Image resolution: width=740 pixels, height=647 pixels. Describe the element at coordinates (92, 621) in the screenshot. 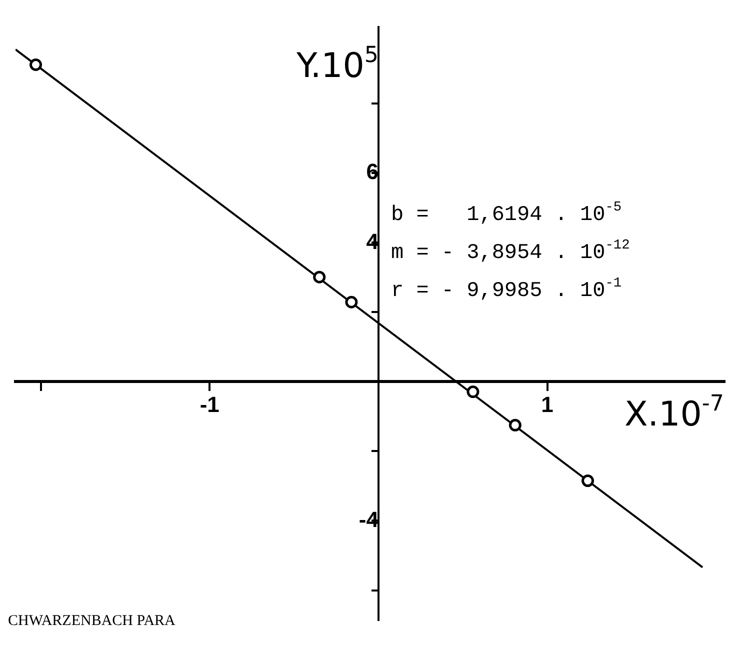

I see `annotation: CHWARZENBACH PARA` at that location.